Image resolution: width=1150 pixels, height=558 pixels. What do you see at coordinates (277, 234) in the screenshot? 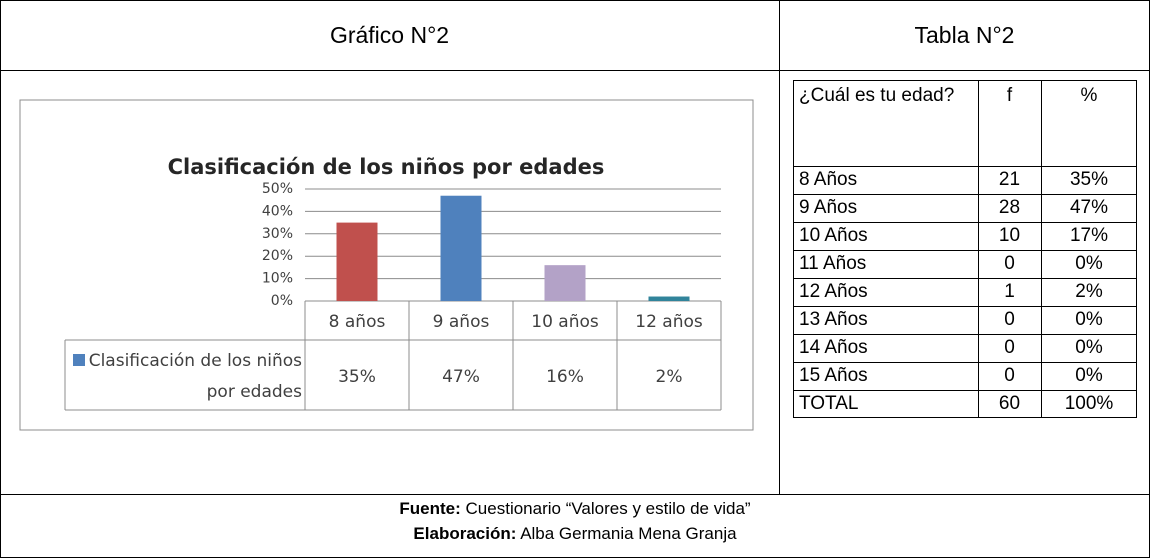
I see `y-tick-label: 30%` at bounding box center [277, 234].